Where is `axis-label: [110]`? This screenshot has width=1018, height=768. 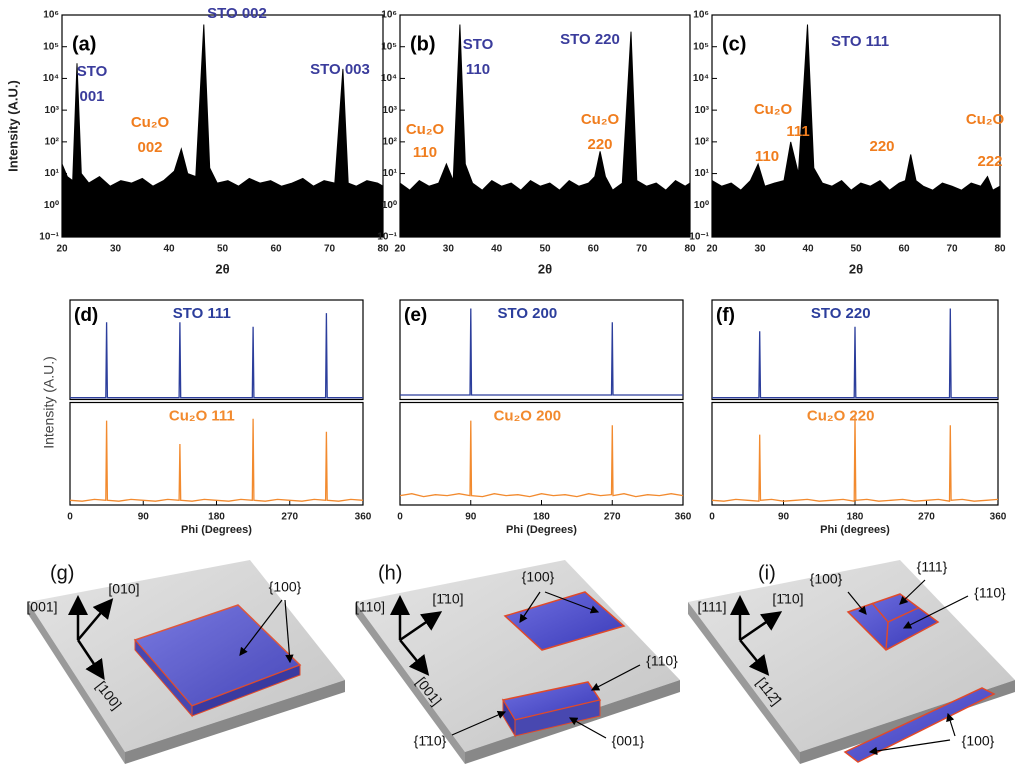
axis-label: [110] is located at coordinates (370, 607).